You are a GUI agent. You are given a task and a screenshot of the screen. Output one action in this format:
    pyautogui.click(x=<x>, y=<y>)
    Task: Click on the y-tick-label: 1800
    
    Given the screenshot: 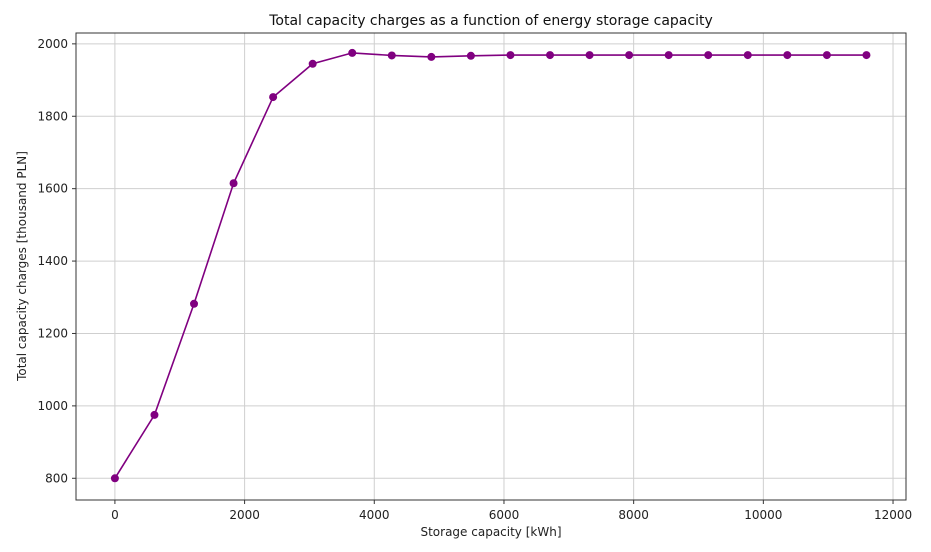 What is the action you would take?
    pyautogui.click(x=52, y=116)
    